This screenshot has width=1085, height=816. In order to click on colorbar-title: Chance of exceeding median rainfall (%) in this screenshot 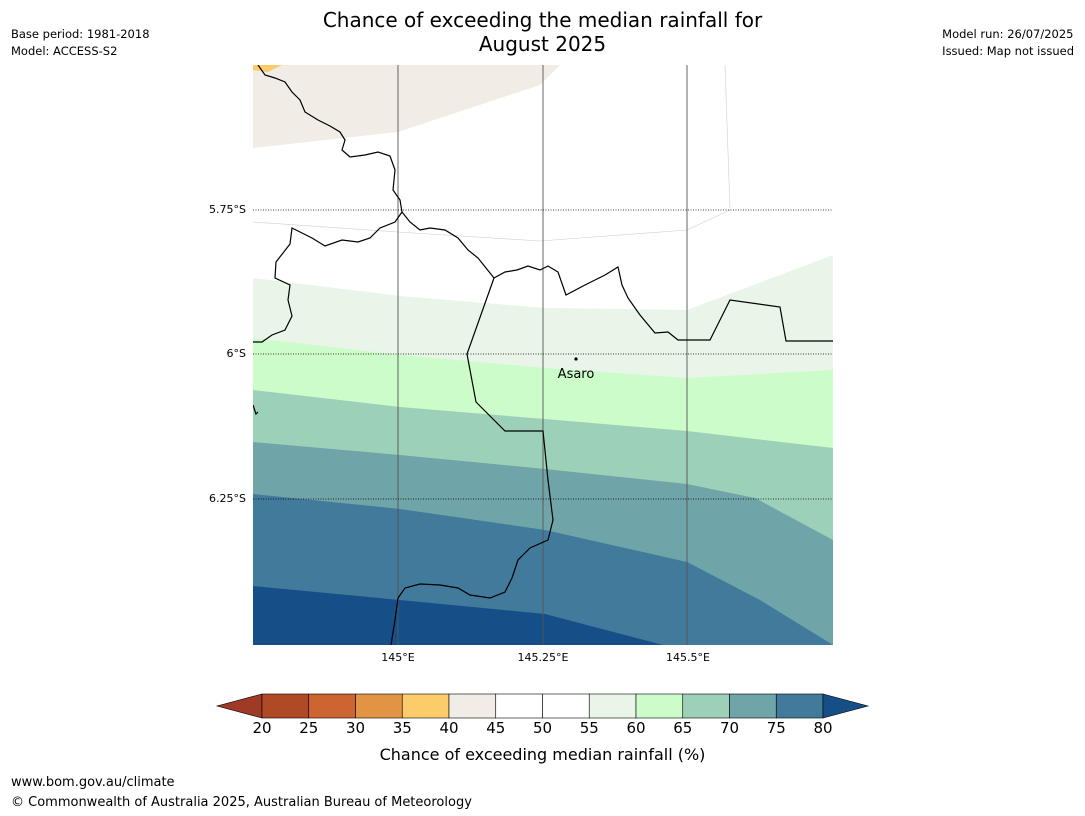, I will do `click(542, 754)`.